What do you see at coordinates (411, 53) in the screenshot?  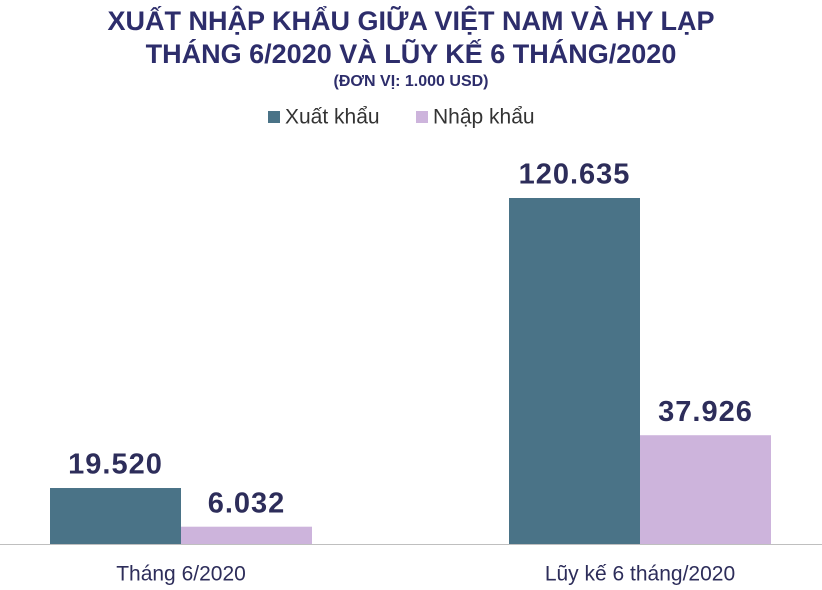 I see `chart-title: THÁNG 6/2020 VÀ LŨY KẾ 6 THÁNG/2020` at bounding box center [411, 53].